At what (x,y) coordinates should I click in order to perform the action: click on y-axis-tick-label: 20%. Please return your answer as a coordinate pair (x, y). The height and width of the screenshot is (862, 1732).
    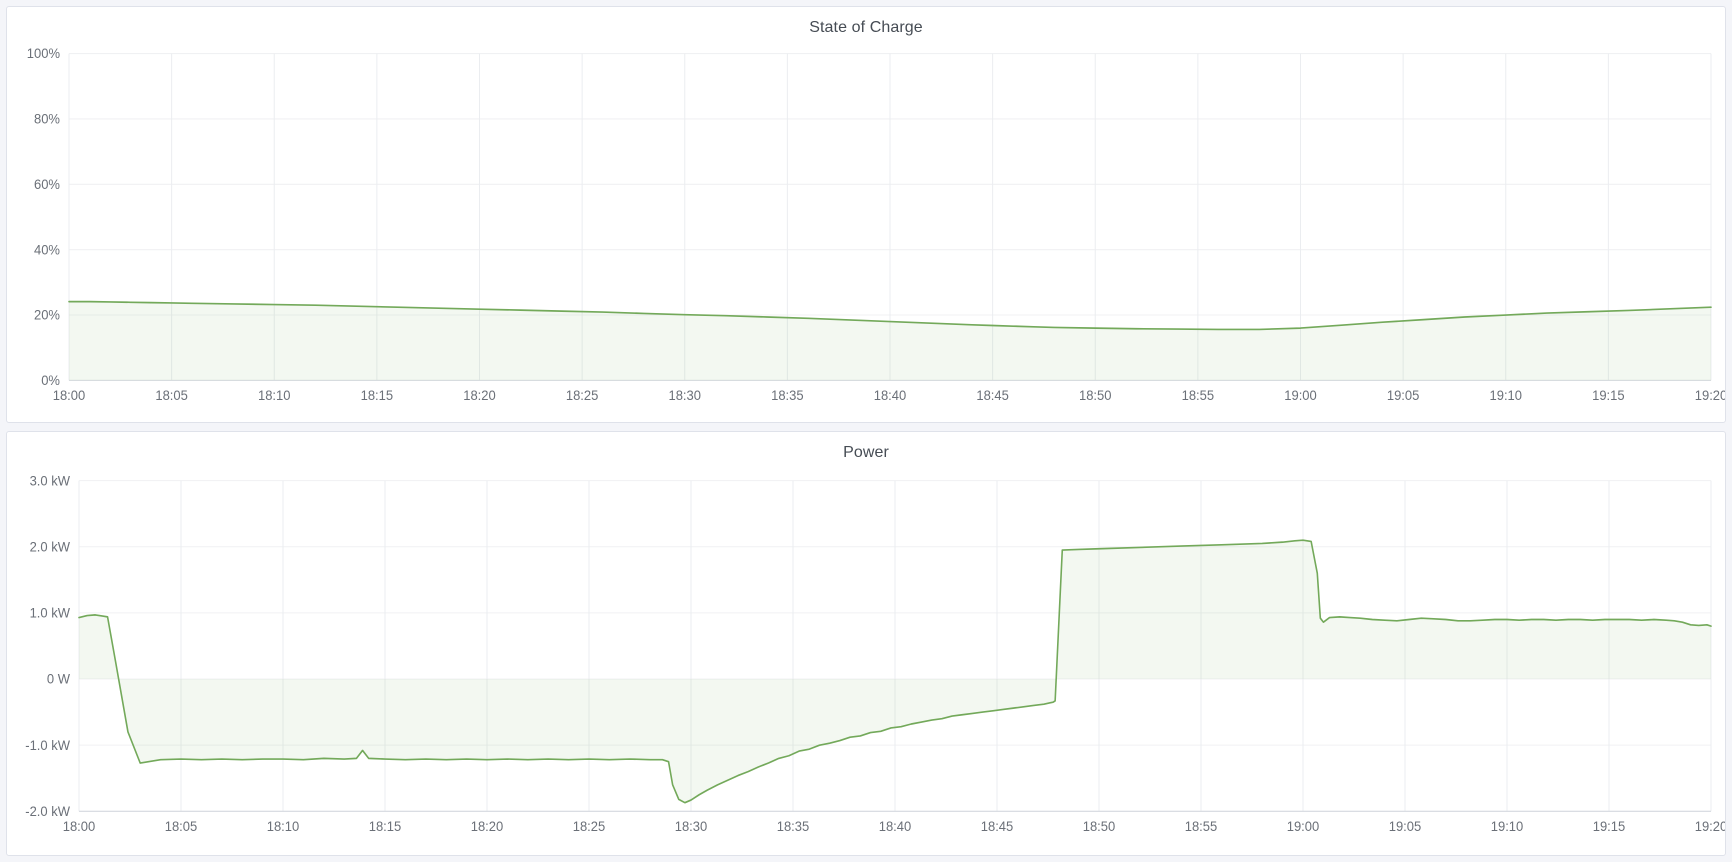
    Looking at the image, I should click on (47, 314).